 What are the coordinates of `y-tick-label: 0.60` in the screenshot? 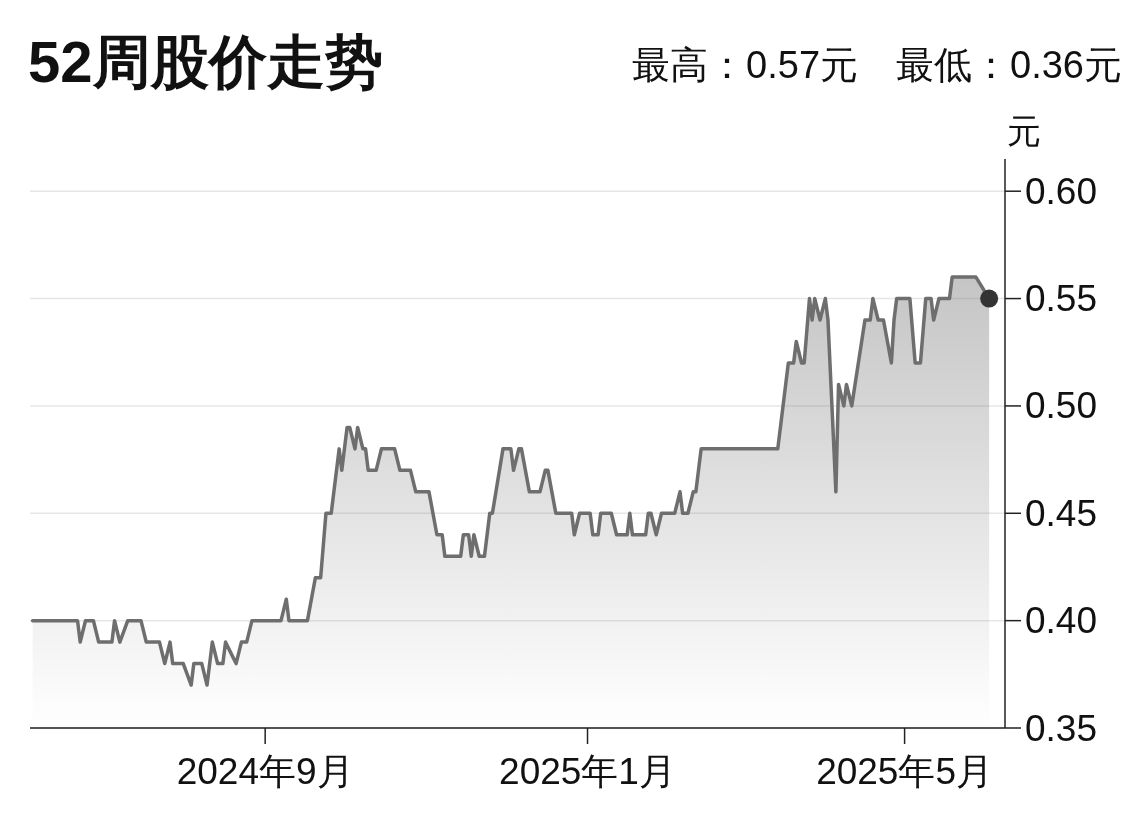 It's located at (1061, 191).